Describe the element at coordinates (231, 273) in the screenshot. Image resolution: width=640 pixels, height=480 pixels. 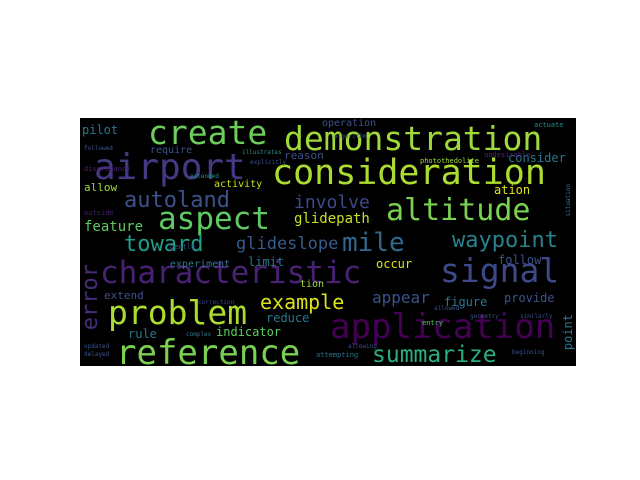
I see `word-characteristic: characteristic` at that location.